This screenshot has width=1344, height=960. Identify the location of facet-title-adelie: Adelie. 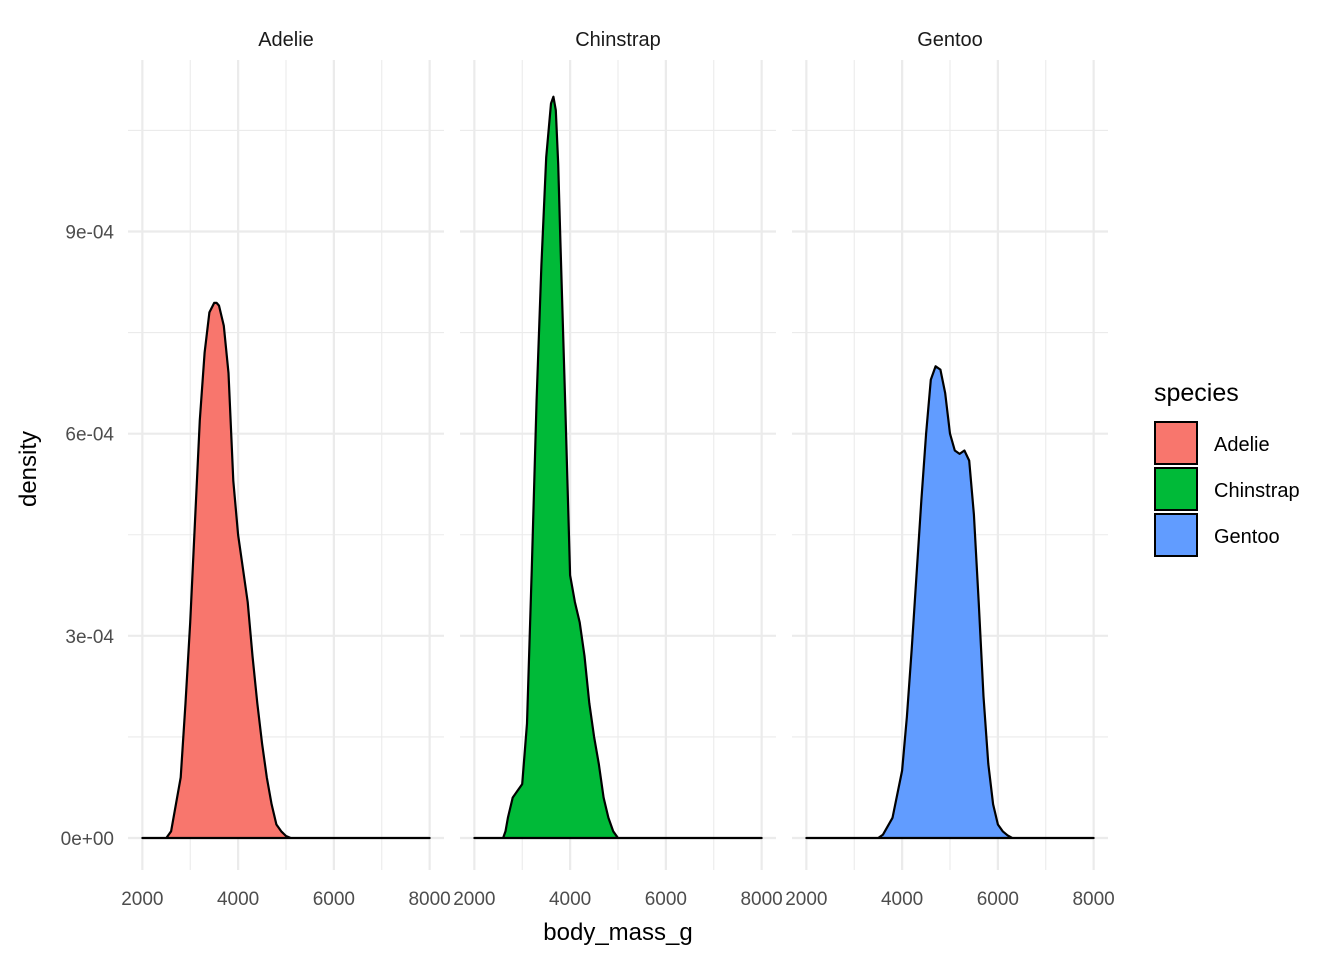
(286, 40).